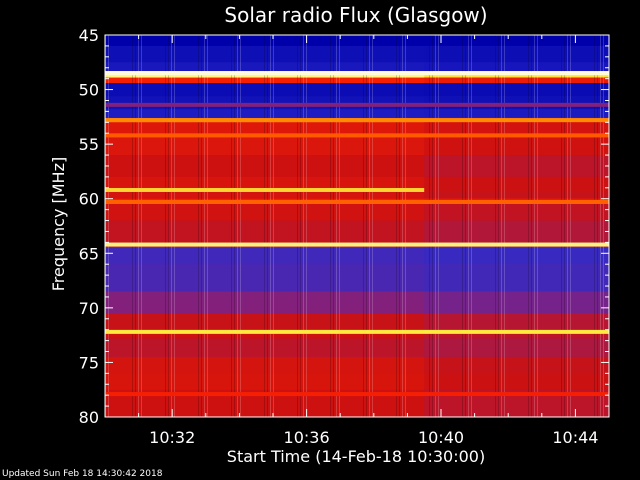 Image resolution: width=640 pixels, height=480 pixels. I want to click on y-tick-label: 75, so click(89, 362).